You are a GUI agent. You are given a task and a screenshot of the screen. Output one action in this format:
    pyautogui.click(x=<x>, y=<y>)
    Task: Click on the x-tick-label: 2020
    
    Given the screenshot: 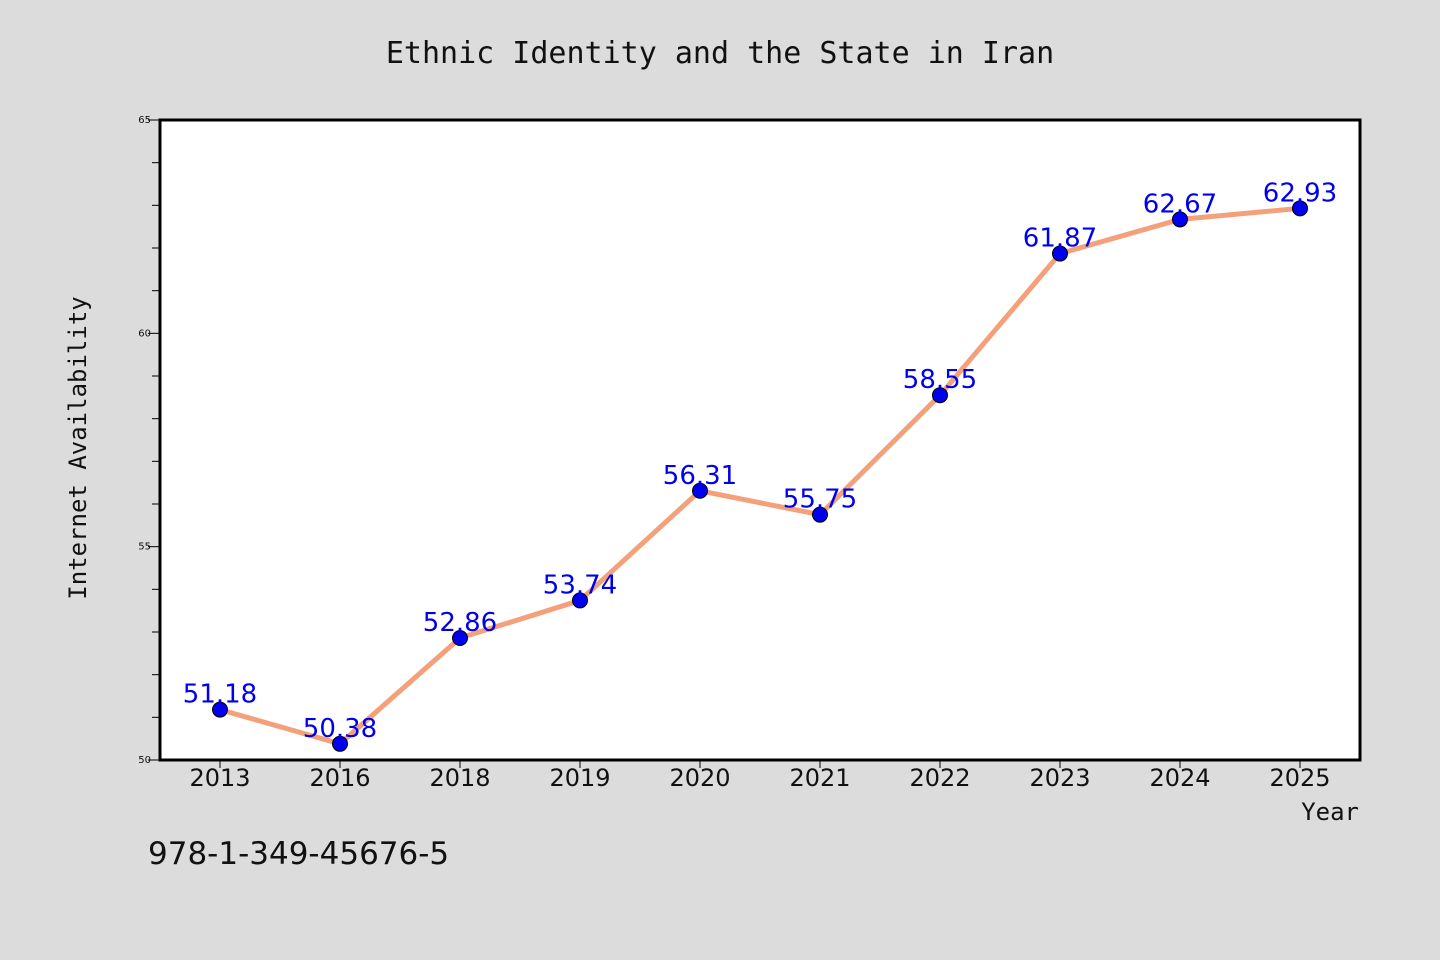 What is the action you would take?
    pyautogui.click(x=699, y=778)
    